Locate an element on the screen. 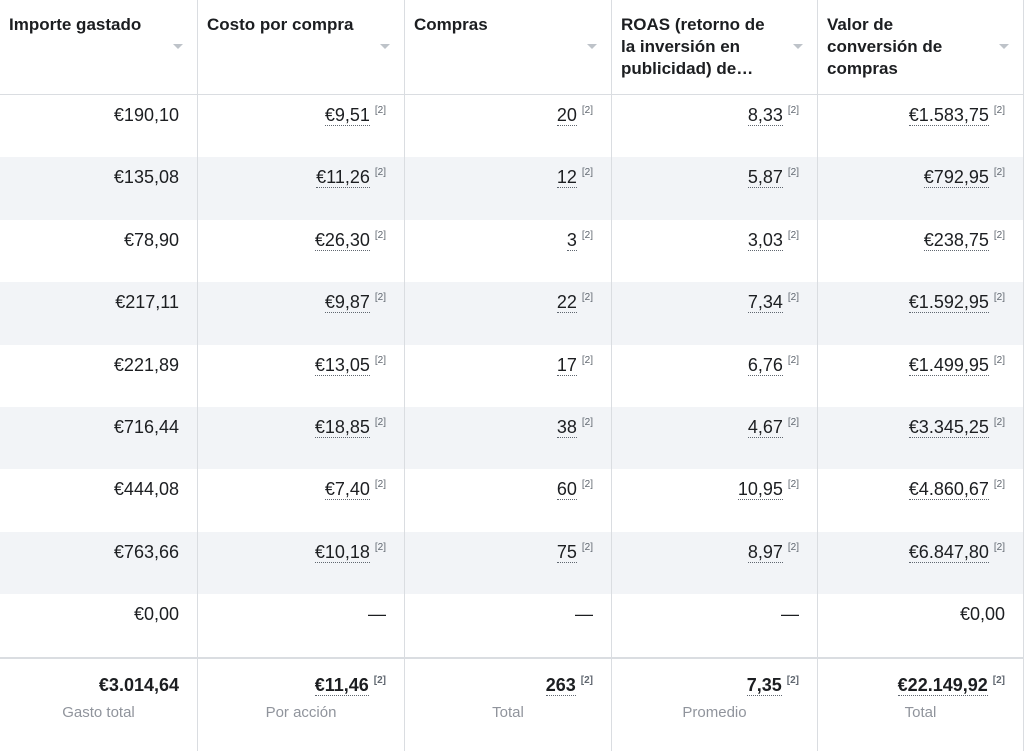 The width and height of the screenshot is (1024, 751). table-cell: €217,11 is located at coordinates (99, 313).